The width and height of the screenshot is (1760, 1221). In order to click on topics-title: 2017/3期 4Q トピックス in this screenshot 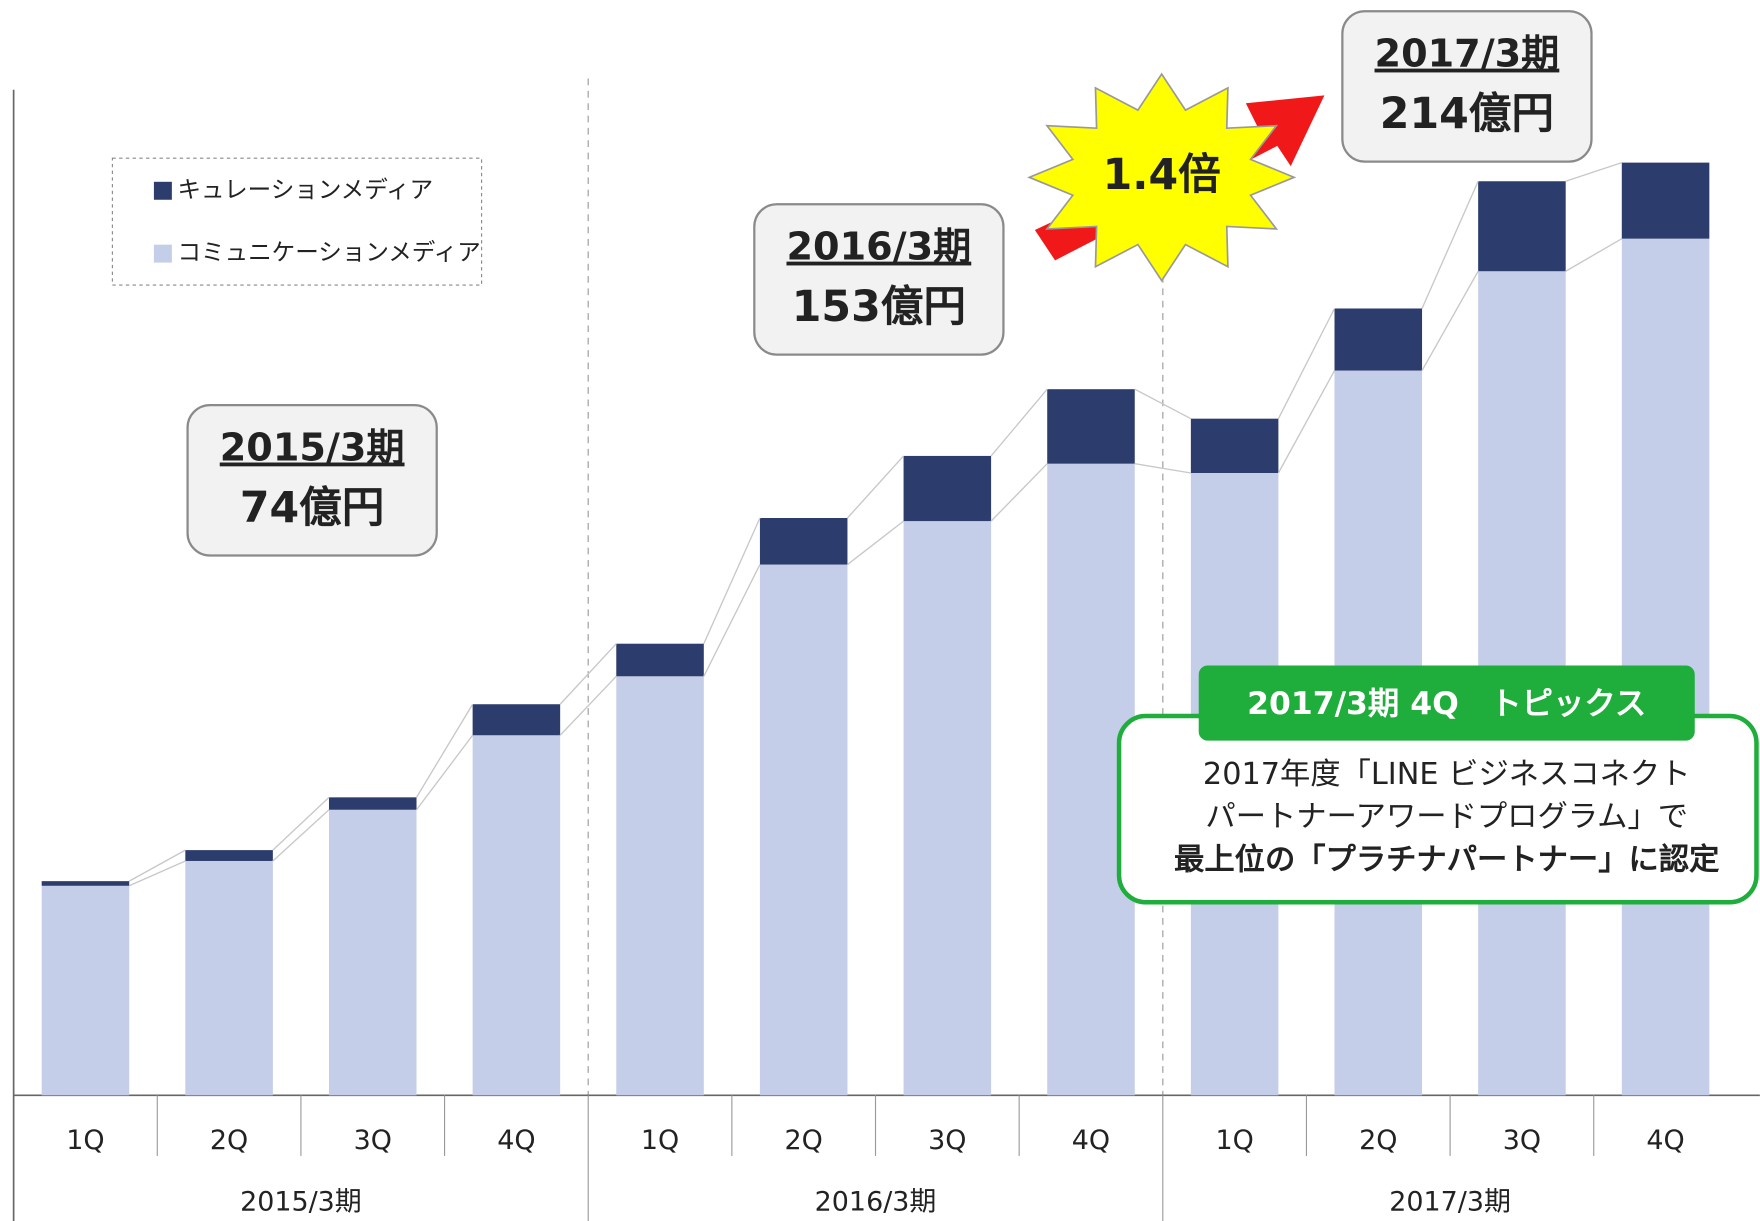, I will do `click(1446, 704)`.